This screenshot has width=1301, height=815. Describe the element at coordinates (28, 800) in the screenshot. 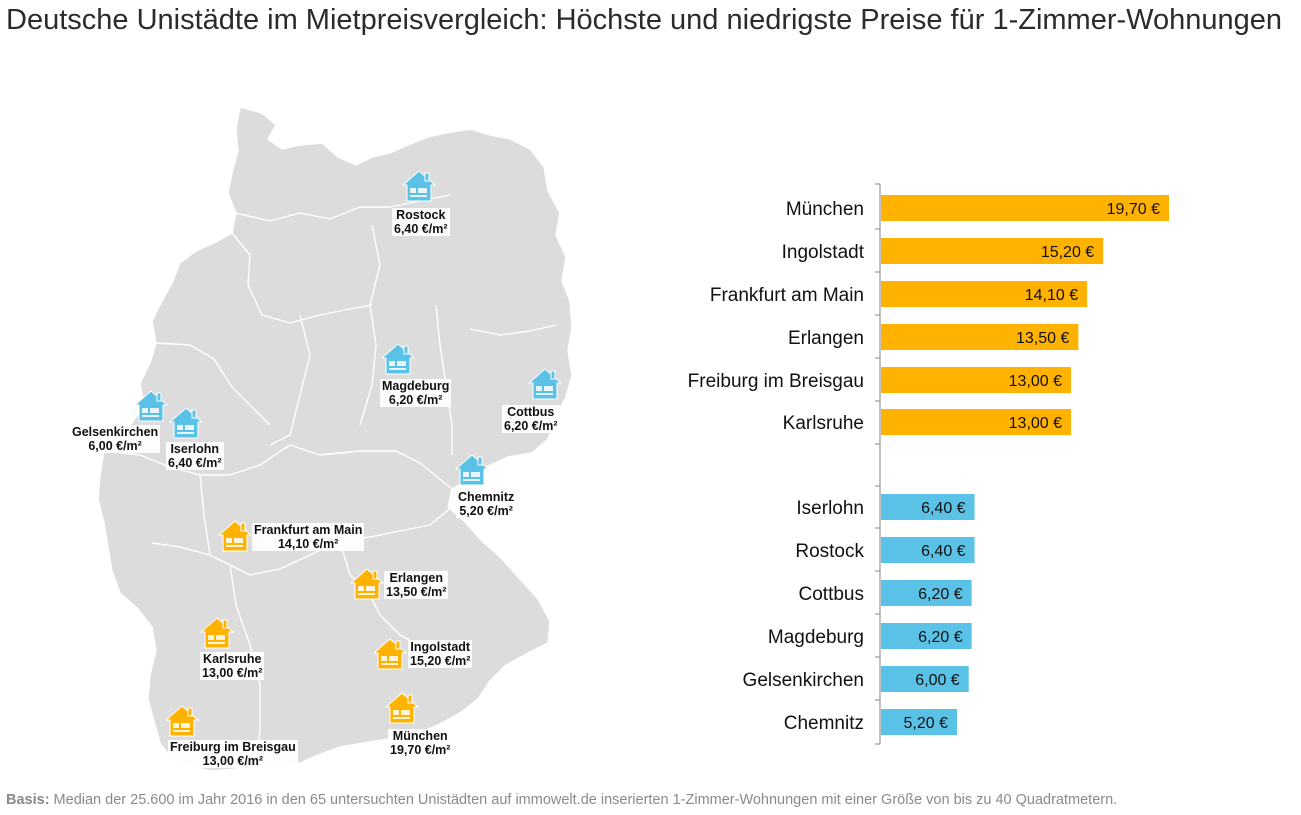

I see `footer-bold: Basis:` at that location.